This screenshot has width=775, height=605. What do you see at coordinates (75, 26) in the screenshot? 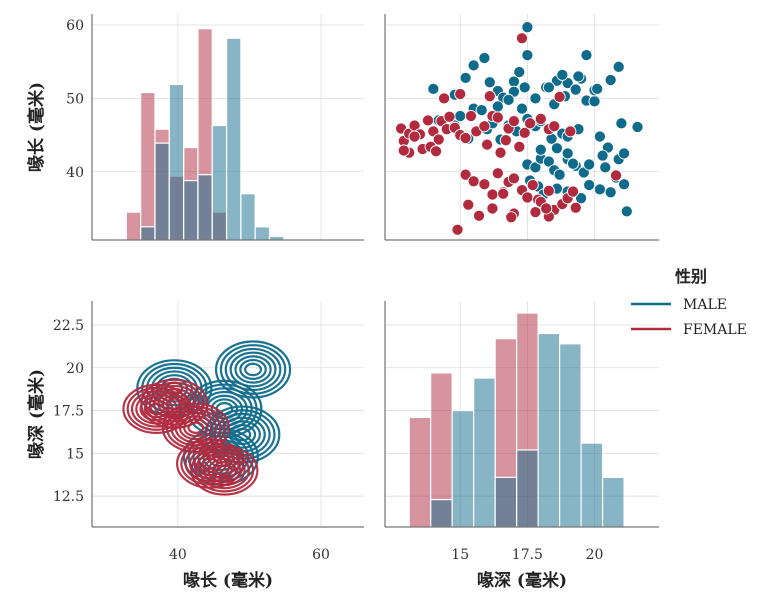
I see `y-tick-label: 60` at bounding box center [75, 26].